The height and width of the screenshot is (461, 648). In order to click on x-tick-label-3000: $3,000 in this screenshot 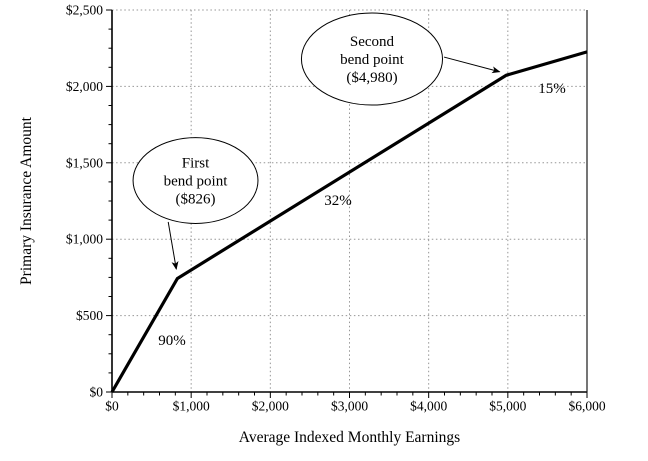, I will do `click(349, 406)`.